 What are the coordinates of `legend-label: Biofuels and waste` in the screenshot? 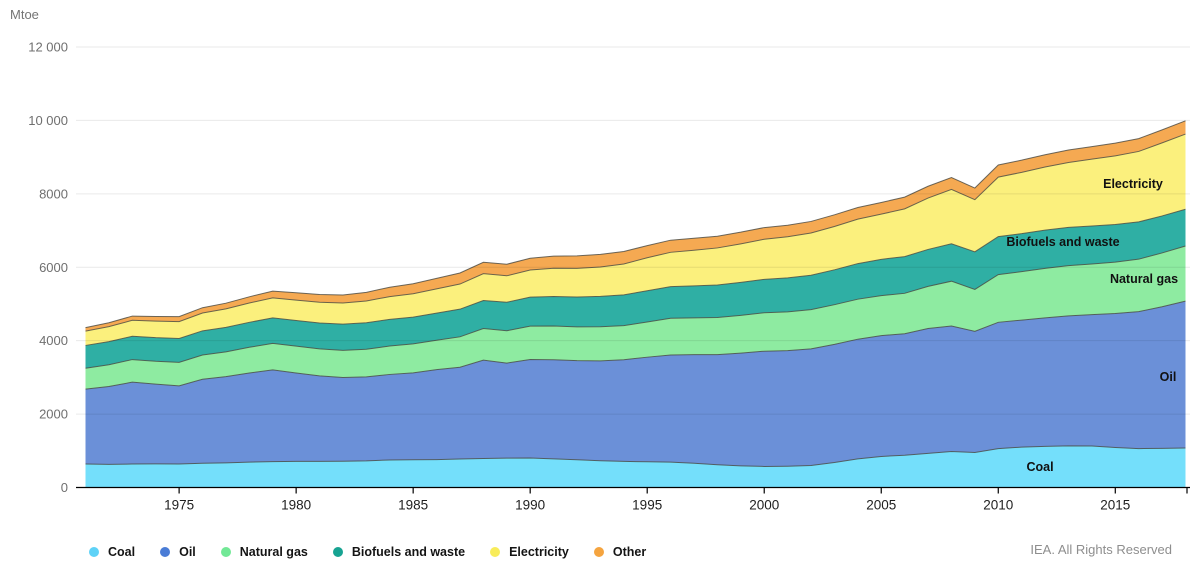 It's located at (408, 552).